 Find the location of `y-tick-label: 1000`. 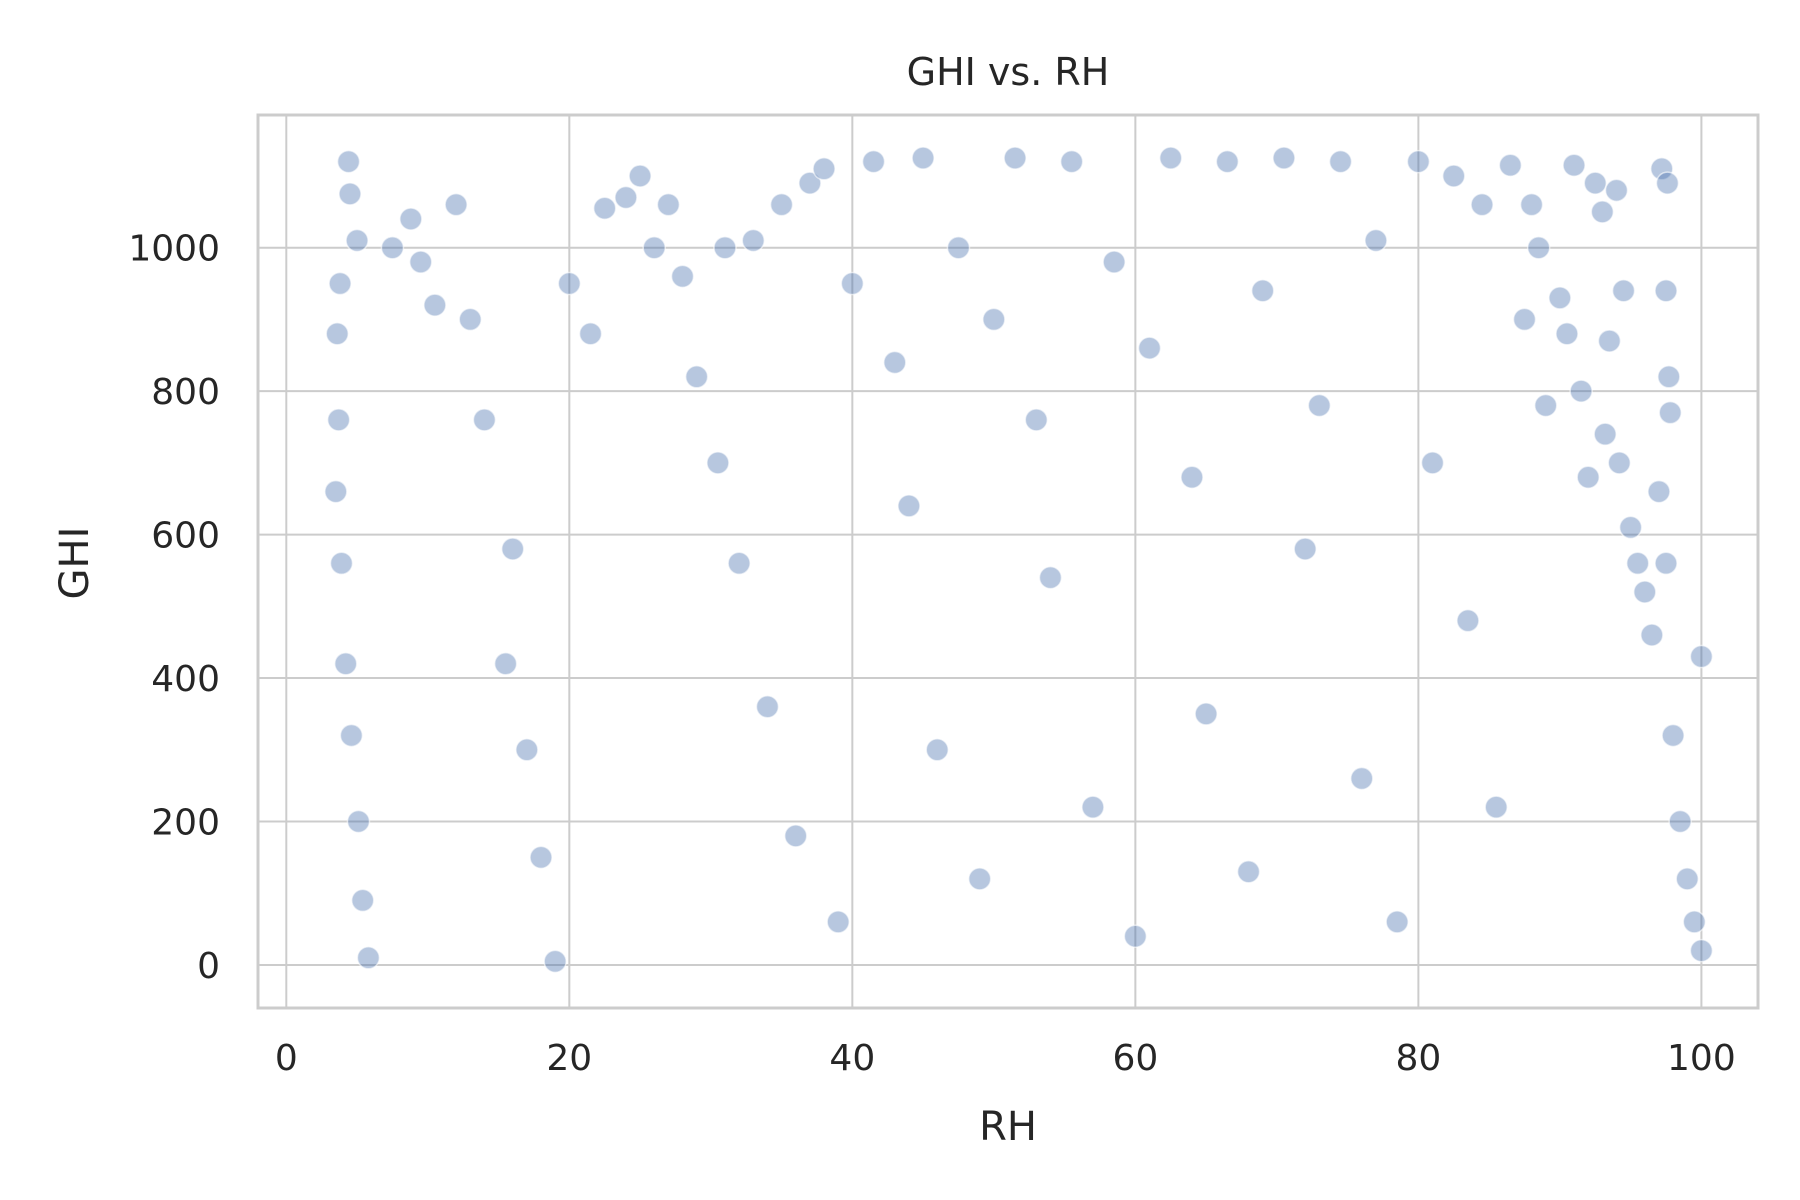

y-tick-label: 1000 is located at coordinates (174, 249).